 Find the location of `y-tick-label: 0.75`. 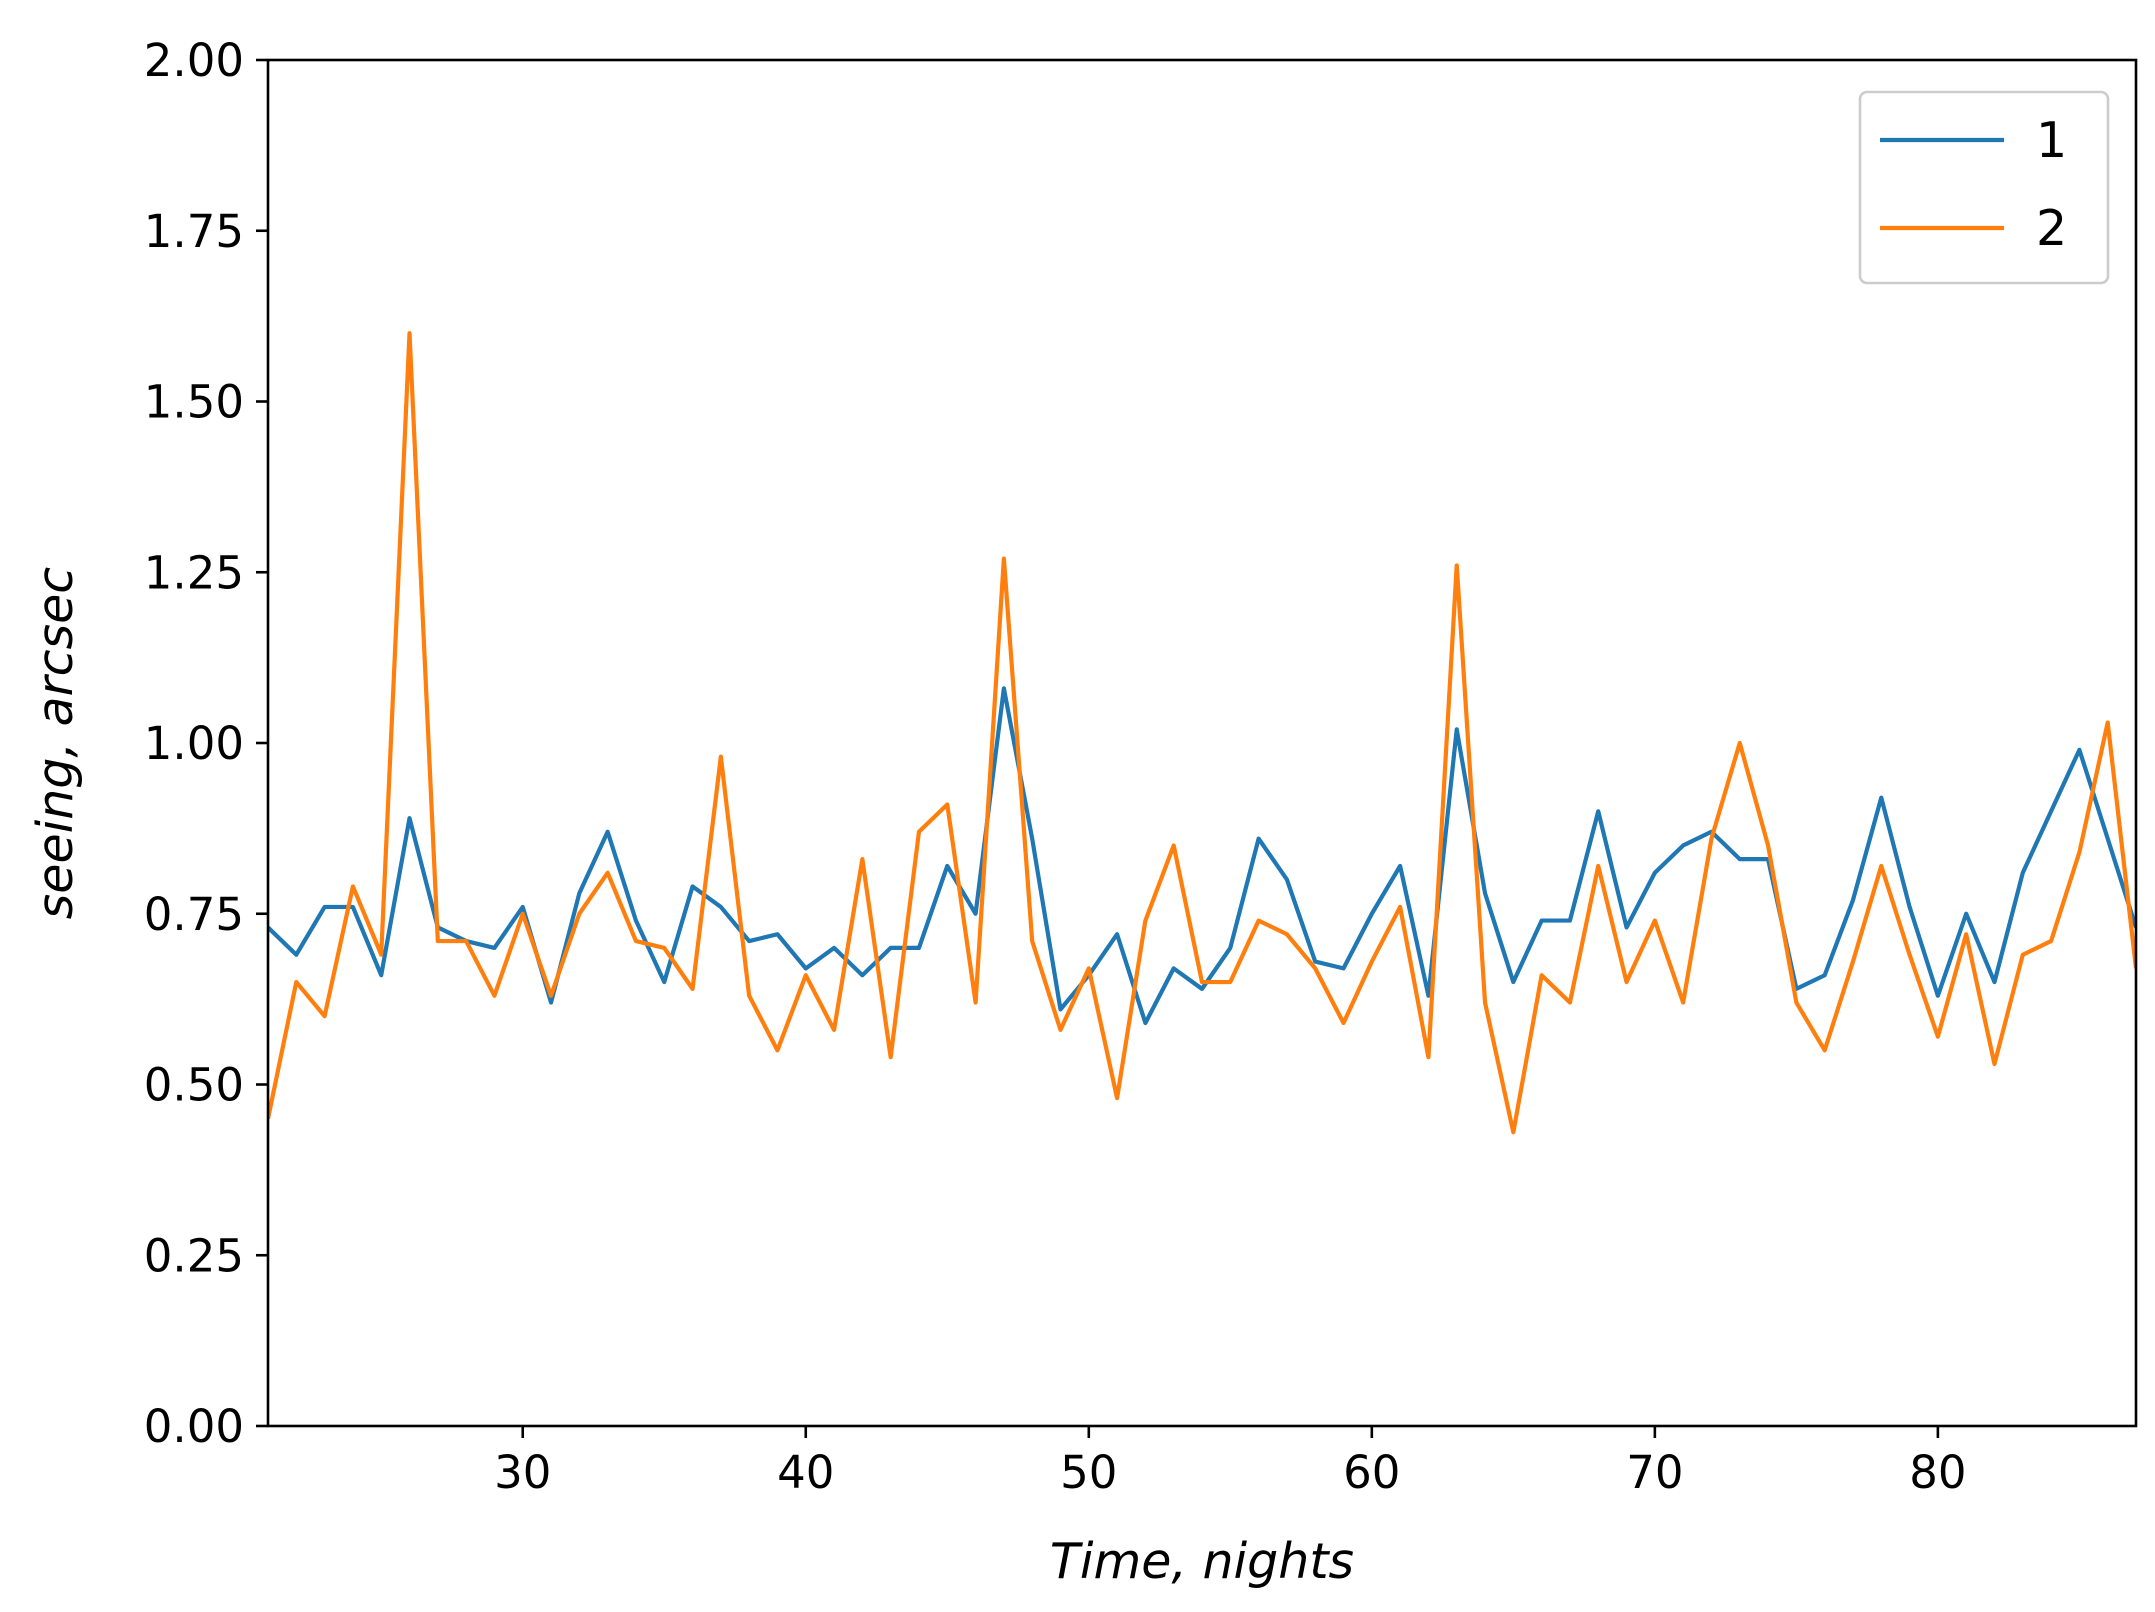

y-tick-label: 0.75 is located at coordinates (194, 914).